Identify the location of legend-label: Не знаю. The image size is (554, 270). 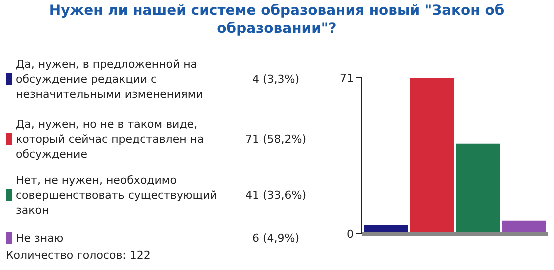
(40, 238).